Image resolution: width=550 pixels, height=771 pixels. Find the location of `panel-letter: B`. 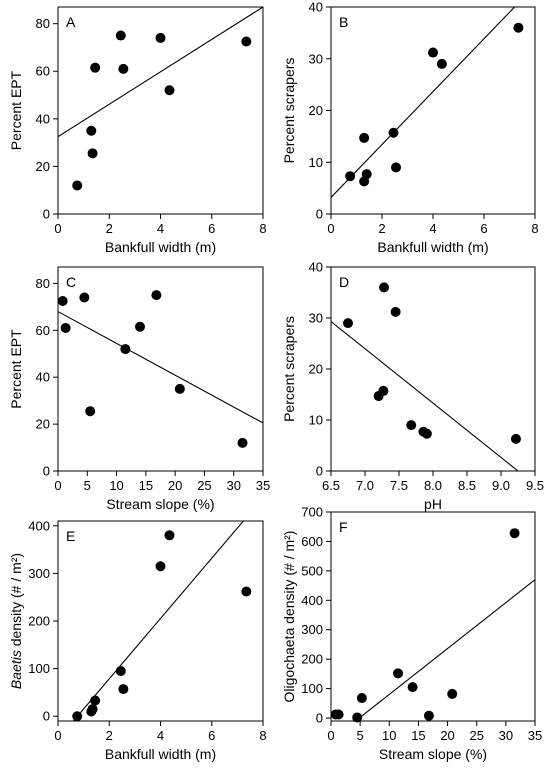

panel-letter: B is located at coordinates (343, 22).